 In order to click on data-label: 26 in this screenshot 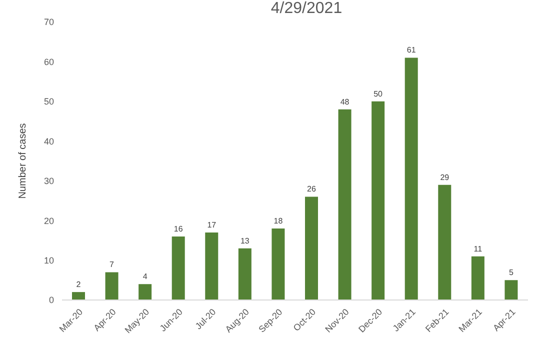, I will do `click(311, 189)`.